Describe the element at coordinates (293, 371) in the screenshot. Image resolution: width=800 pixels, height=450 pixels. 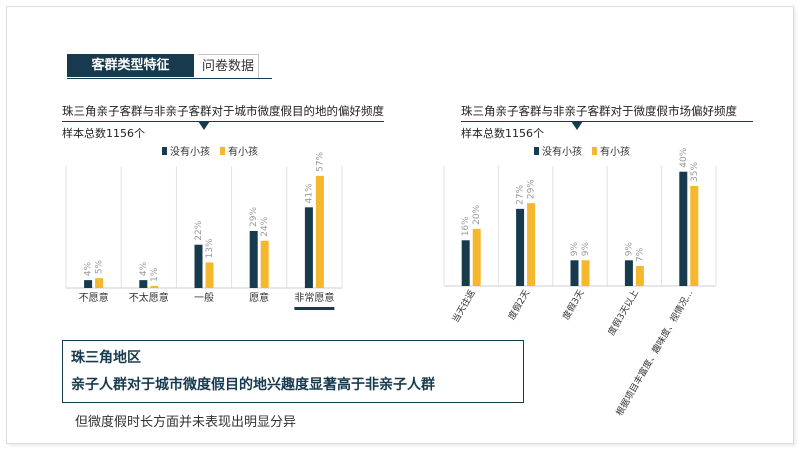
I see `conclusion-box: 珠三角地区 亲子人群对于城市微度假目的地兴趣度显著高于非亲子人群` at that location.